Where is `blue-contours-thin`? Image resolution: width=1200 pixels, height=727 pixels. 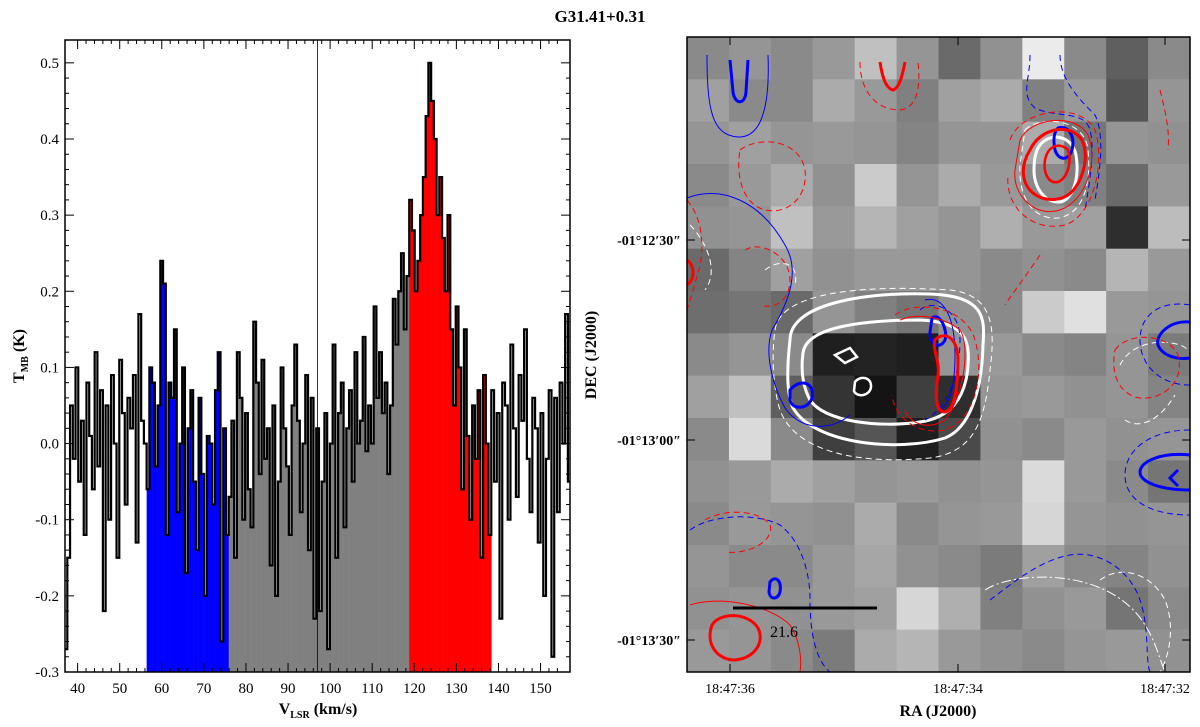
blue-contours-thin is located at coordinates (821, 240).